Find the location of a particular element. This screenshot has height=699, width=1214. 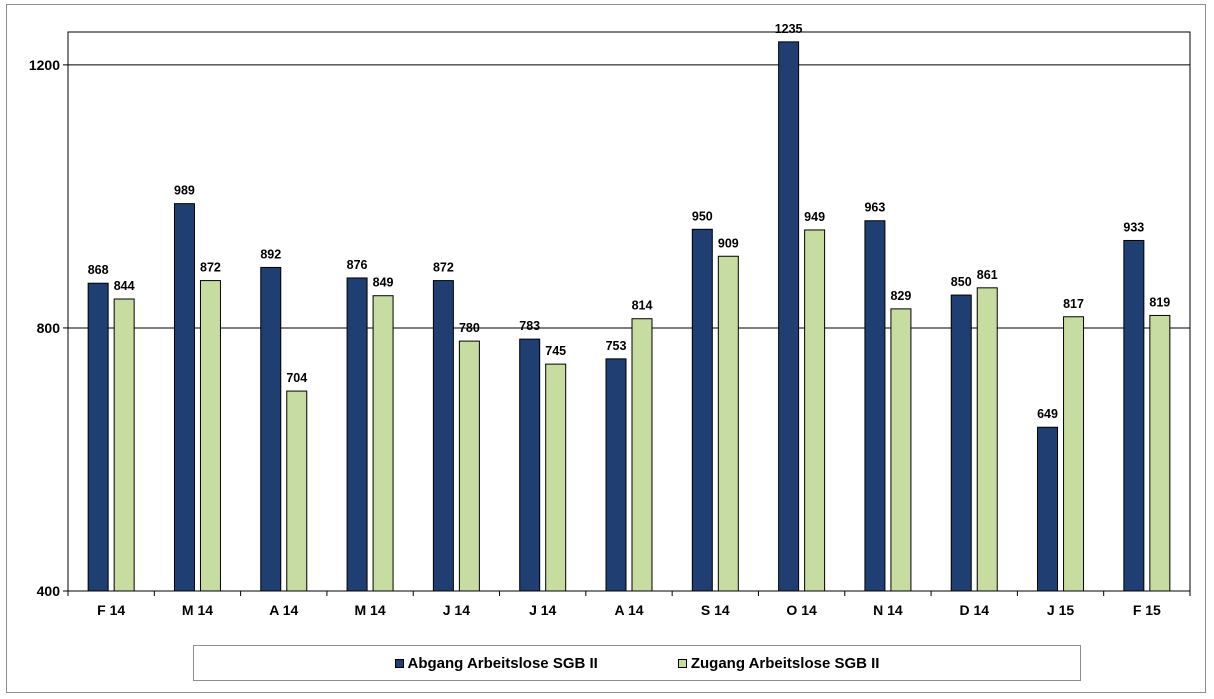

x-tick-label-8: O 14 is located at coordinates (801, 610).